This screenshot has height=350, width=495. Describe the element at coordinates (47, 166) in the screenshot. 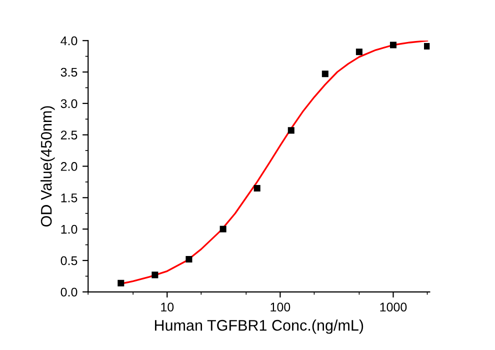

I see `y-axis-title: OD Value(450nm)` at that location.